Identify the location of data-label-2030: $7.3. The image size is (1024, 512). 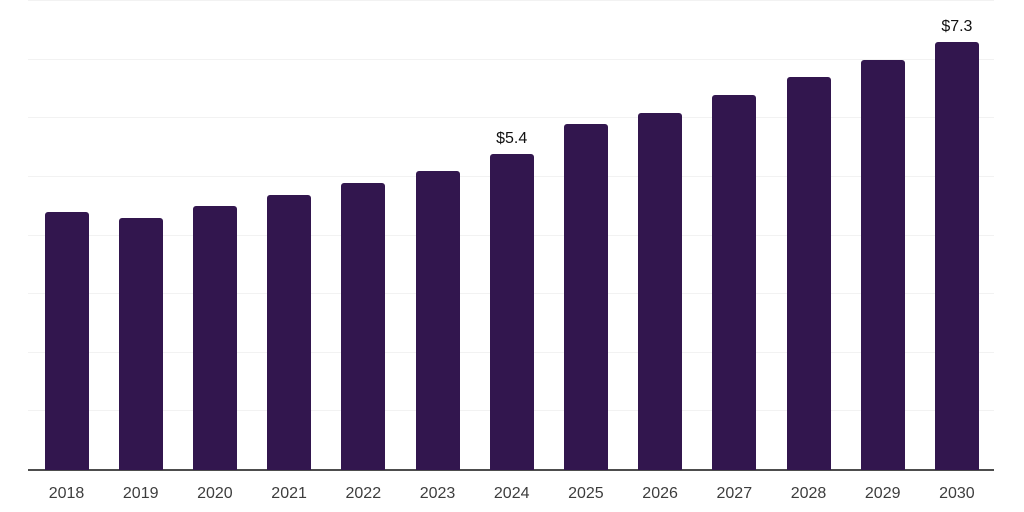
(957, 27).